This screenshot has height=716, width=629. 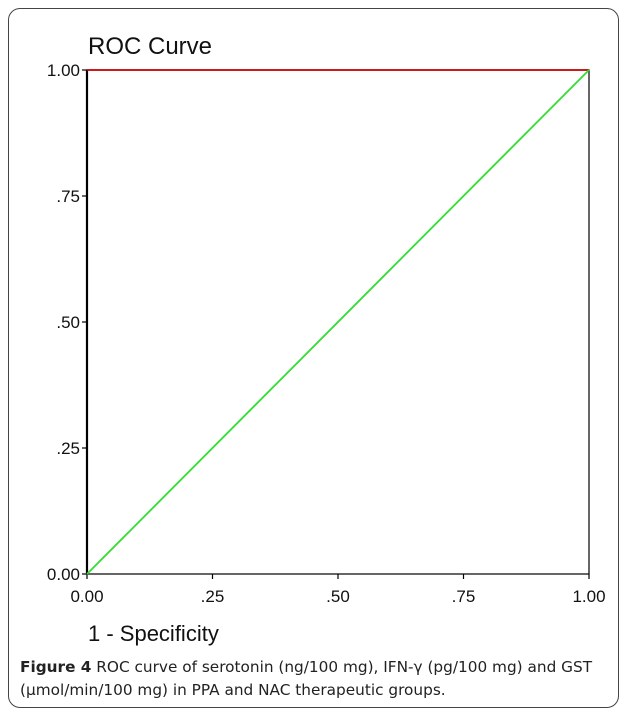 I want to click on x-tick-label: 1.00, so click(x=588, y=596).